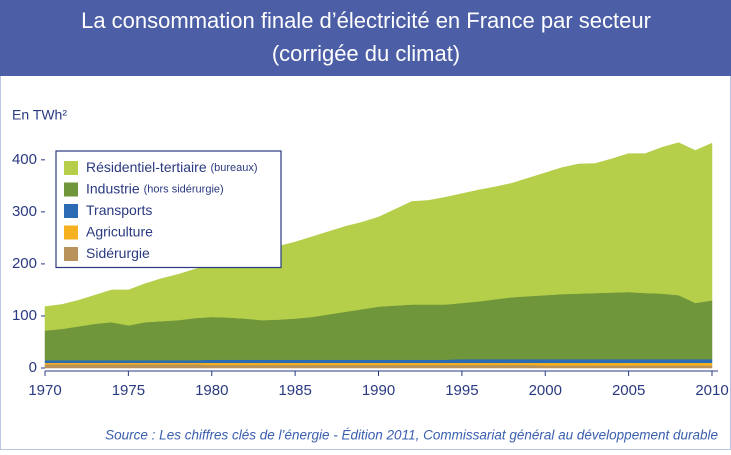 This screenshot has height=455, width=731. I want to click on legend-label: Résidentiel-tertiaire (bureaux), so click(172, 167).